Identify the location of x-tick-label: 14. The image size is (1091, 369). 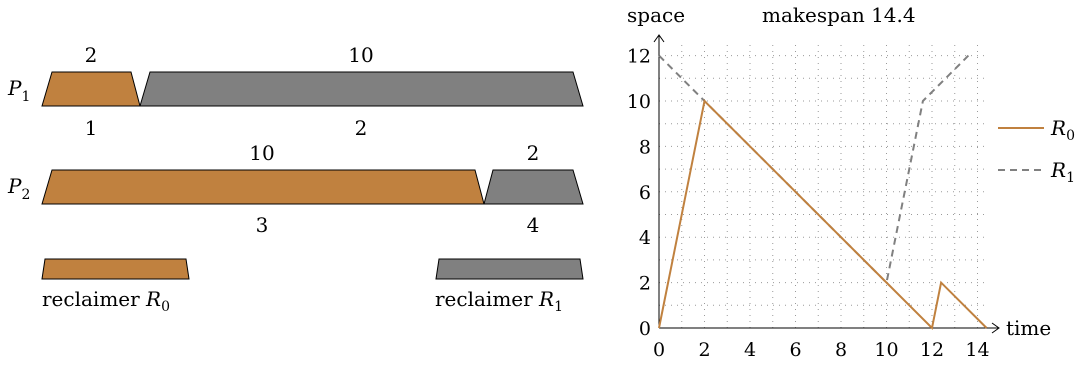
(977, 350).